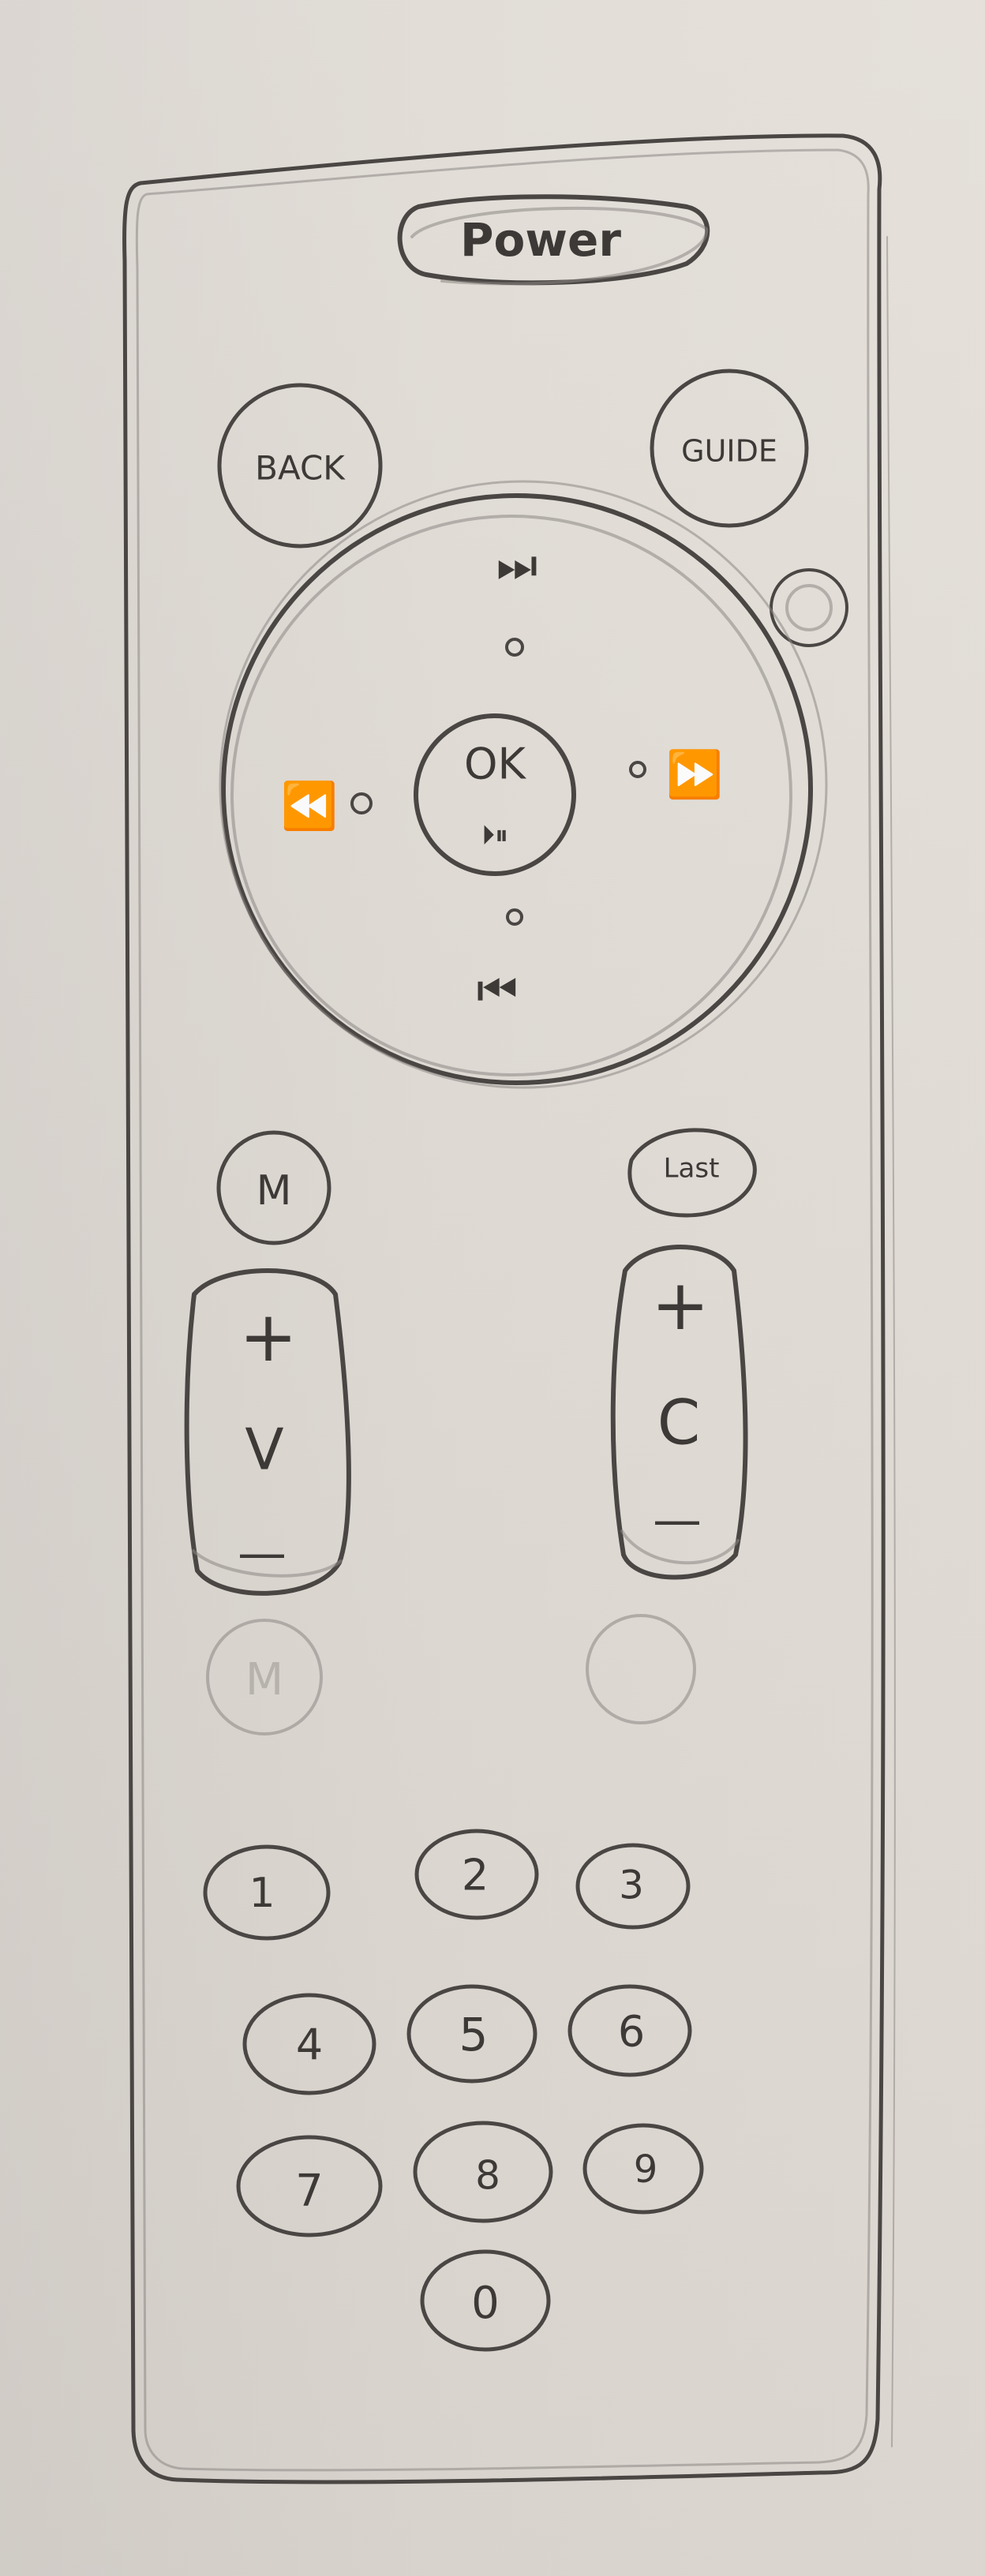  What do you see at coordinates (264, 1679) in the screenshot?
I see `faded-left-label: M` at bounding box center [264, 1679].